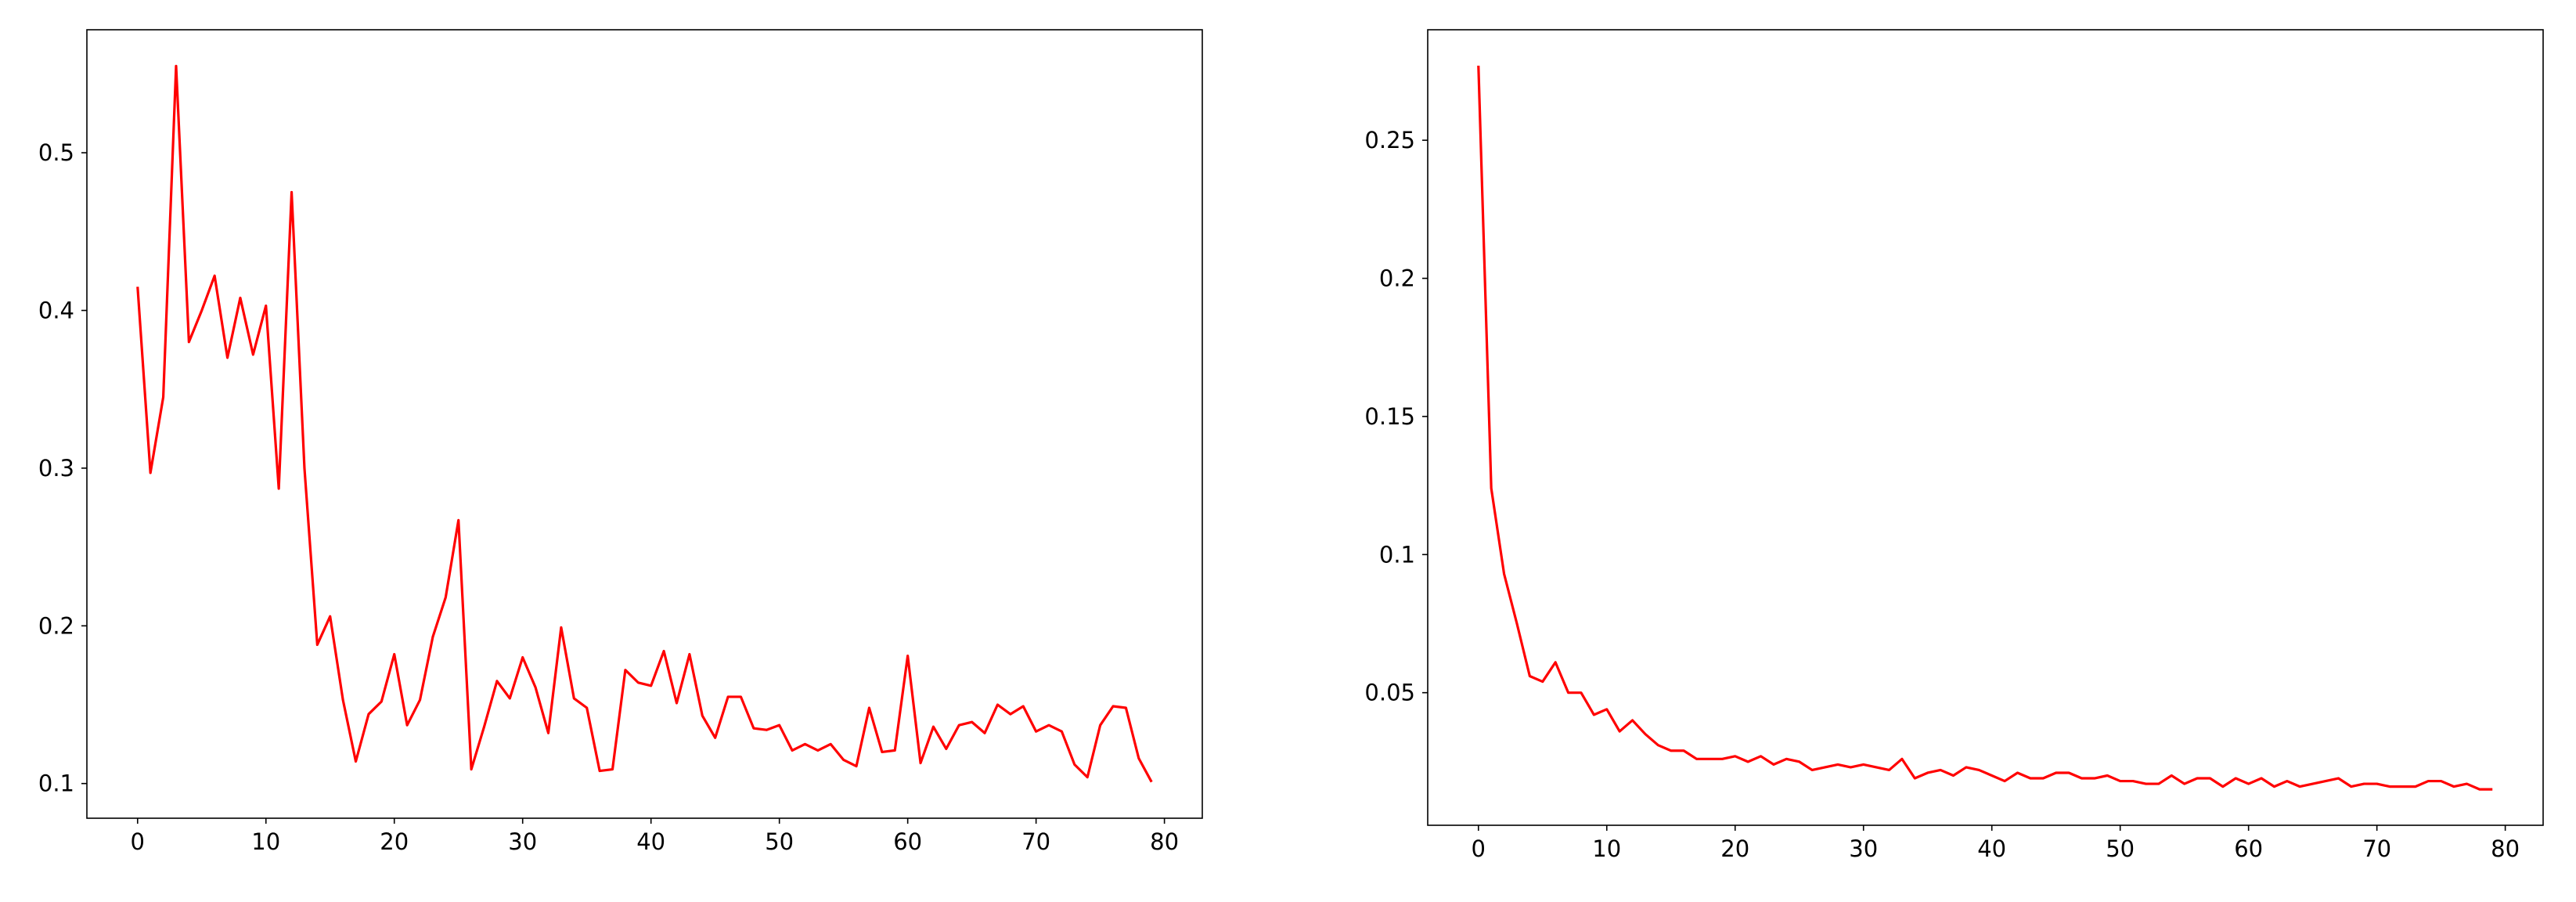 Image resolution: width=2576 pixels, height=902 pixels. Describe the element at coordinates (1389, 140) in the screenshot. I see `y-tick-label: 0.25` at that location.